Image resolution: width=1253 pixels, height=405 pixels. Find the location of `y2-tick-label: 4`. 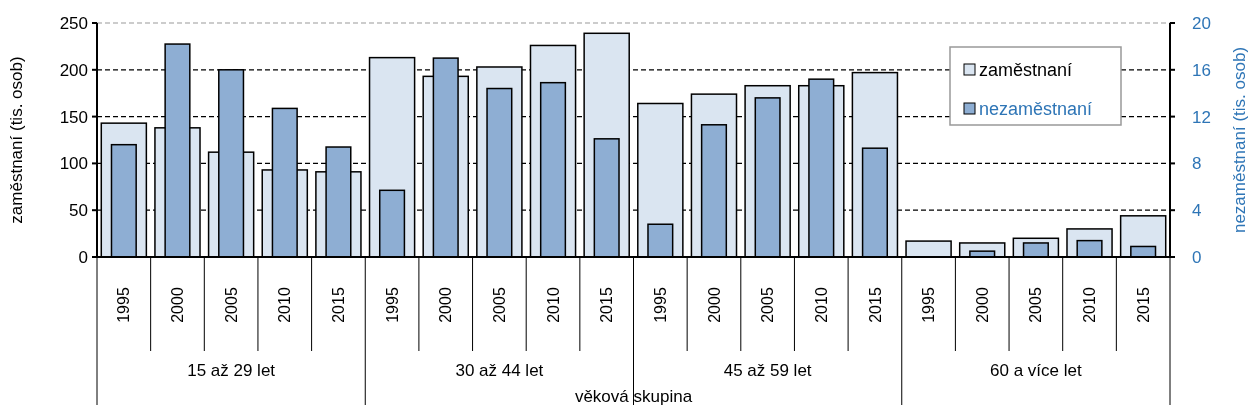

y2-tick-label: 4 is located at coordinates (1197, 211).